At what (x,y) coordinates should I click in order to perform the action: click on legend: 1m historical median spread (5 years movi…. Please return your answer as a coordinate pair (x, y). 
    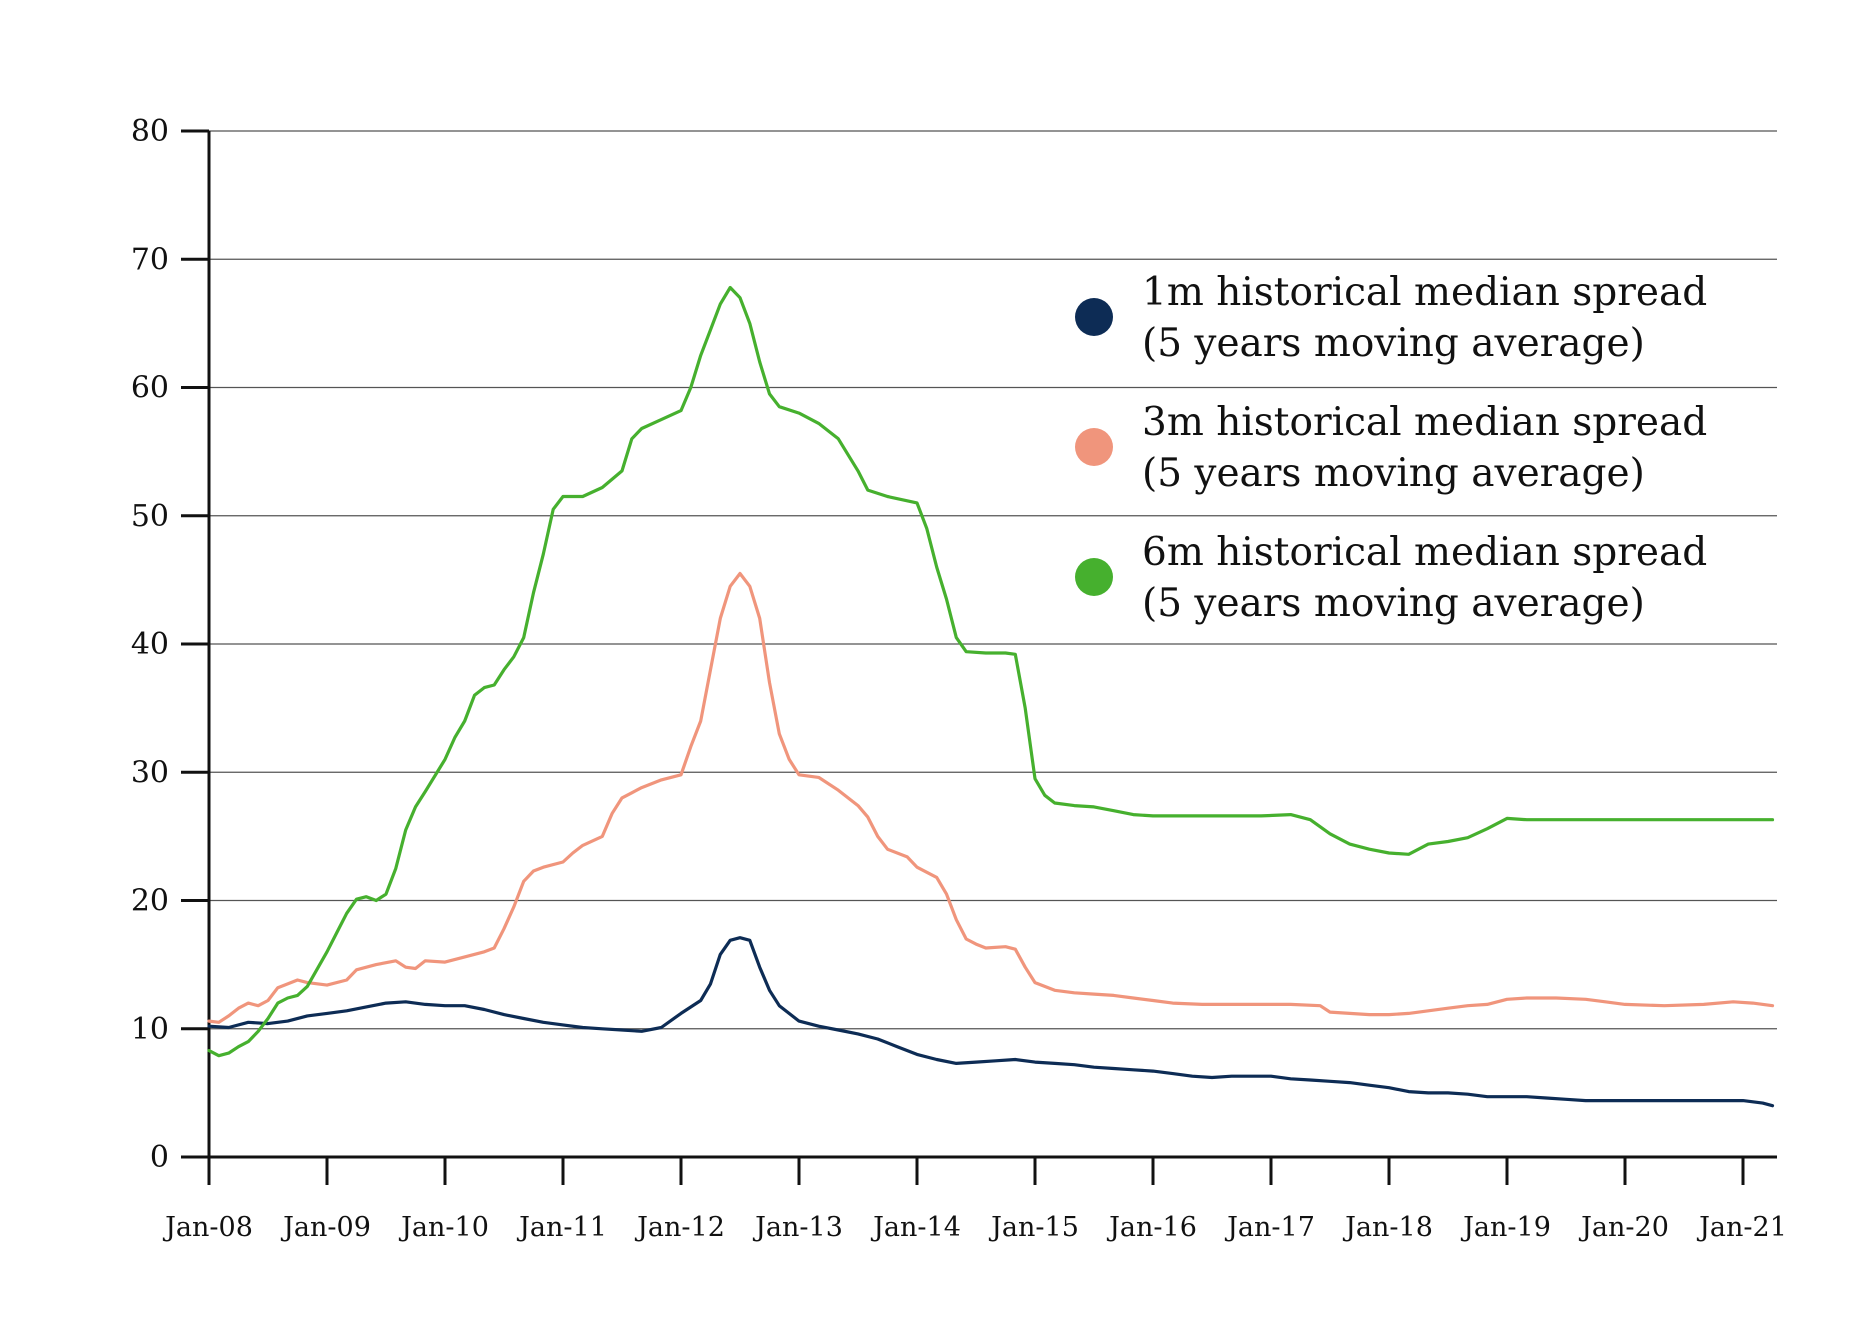
    Looking at the image, I should click on (1391, 448).